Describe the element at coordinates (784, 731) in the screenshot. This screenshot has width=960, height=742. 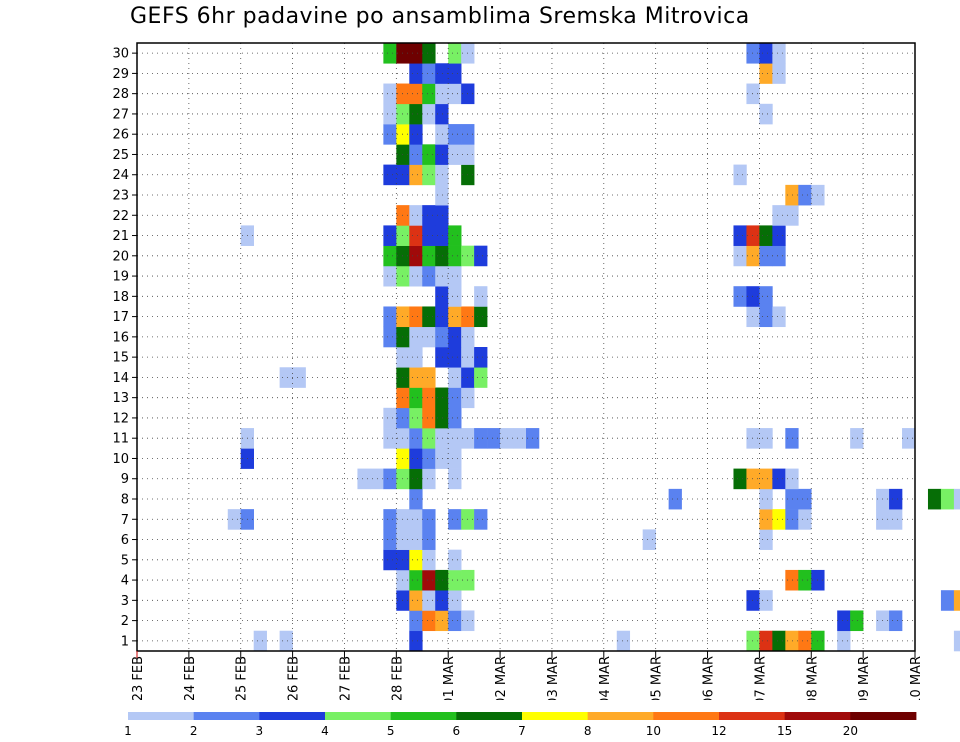
I see `legend-label: 15` at that location.